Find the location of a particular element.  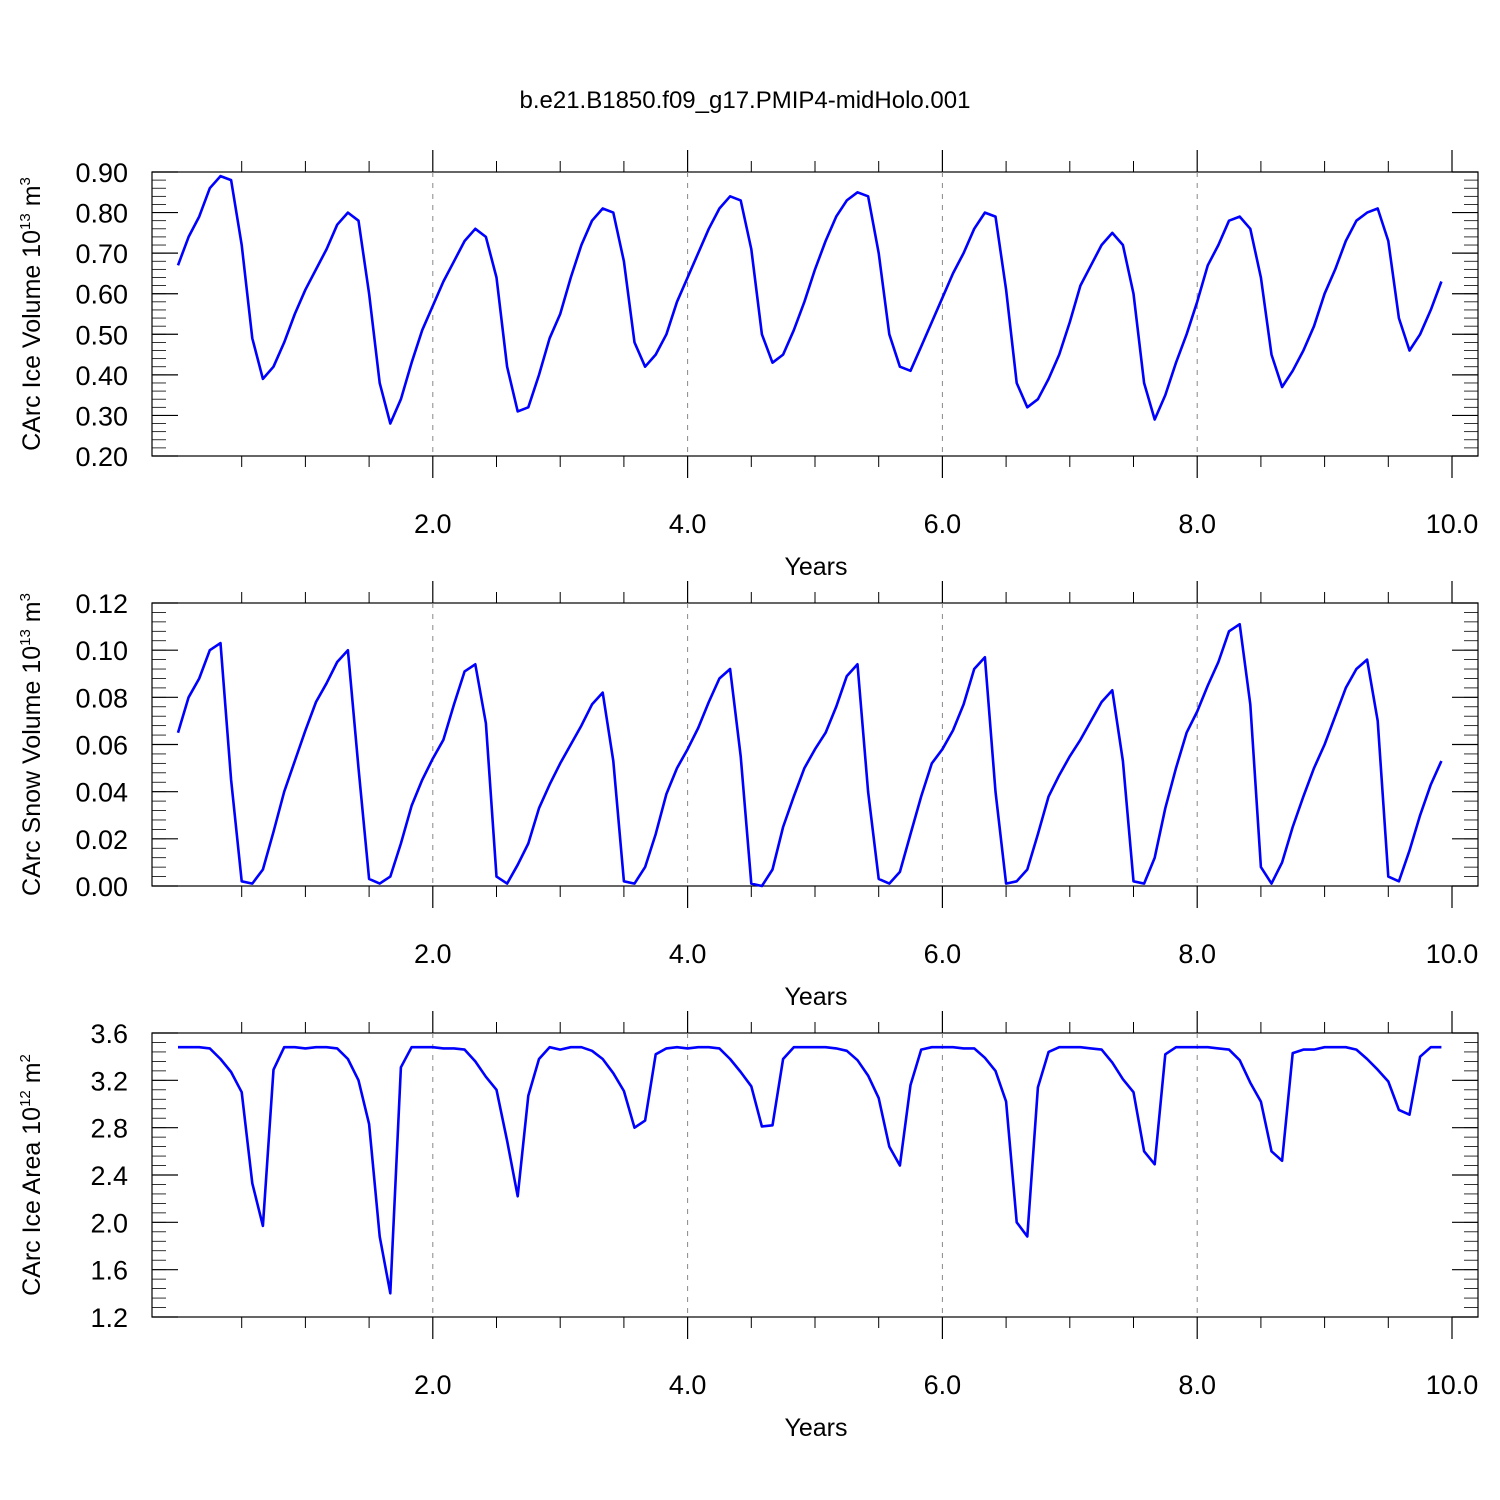

y-axis-label-unit-exponent: 2 is located at coordinates (25, 1058).